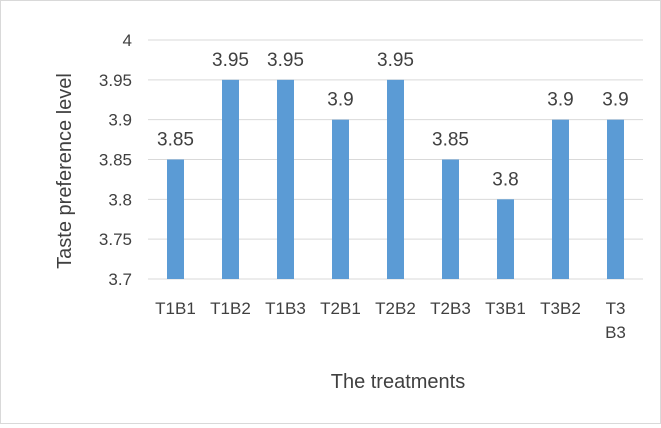 This screenshot has width=661, height=428. I want to click on x-tick-label: T2B2, so click(395, 308).